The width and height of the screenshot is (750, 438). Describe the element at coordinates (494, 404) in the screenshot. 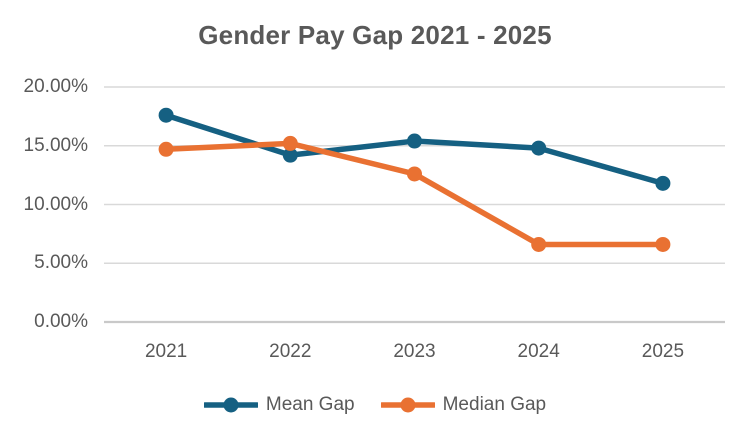

I see `legend-label: Median Gap` at that location.